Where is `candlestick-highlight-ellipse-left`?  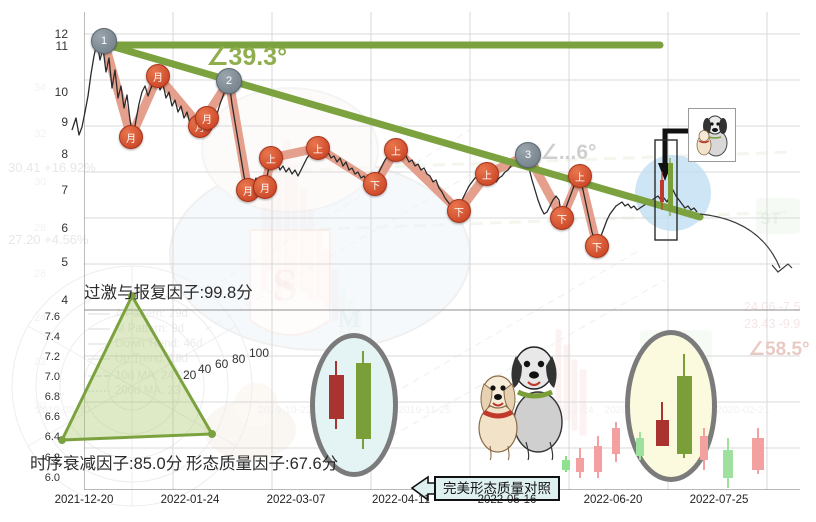
candlestick-highlight-ellipse-left is located at coordinates (354, 405).